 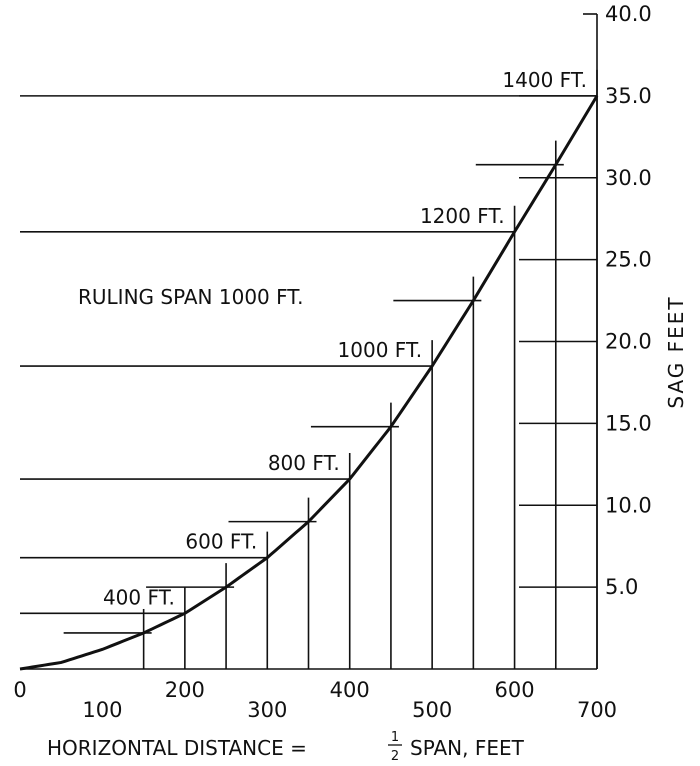 What do you see at coordinates (102, 710) in the screenshot?
I see `x-tick-label: 100` at bounding box center [102, 710].